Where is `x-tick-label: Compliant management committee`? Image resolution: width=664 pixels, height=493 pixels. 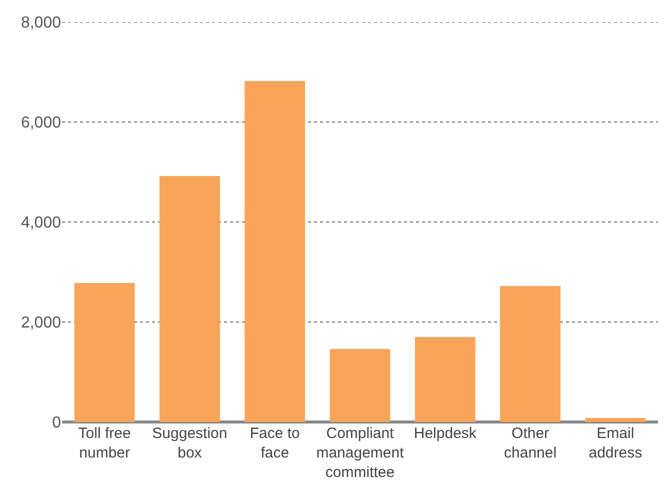 x-tick-label: Compliant management committee is located at coordinates (360, 453).